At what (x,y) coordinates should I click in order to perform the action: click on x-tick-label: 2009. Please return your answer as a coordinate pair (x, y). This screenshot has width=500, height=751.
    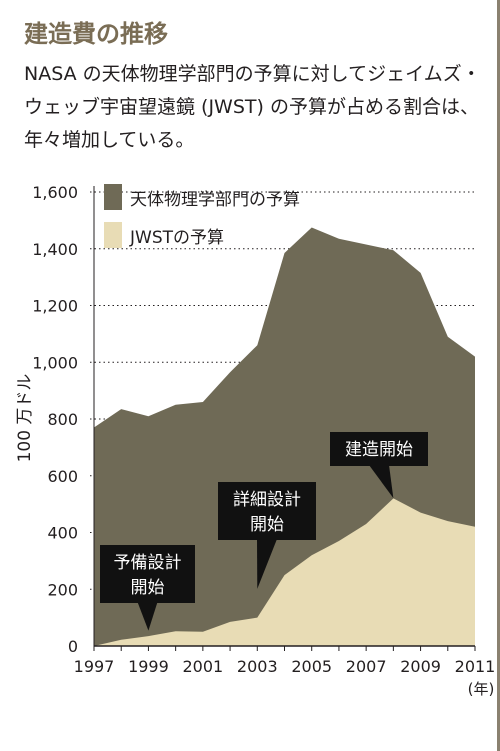
    Looking at the image, I should click on (420, 666).